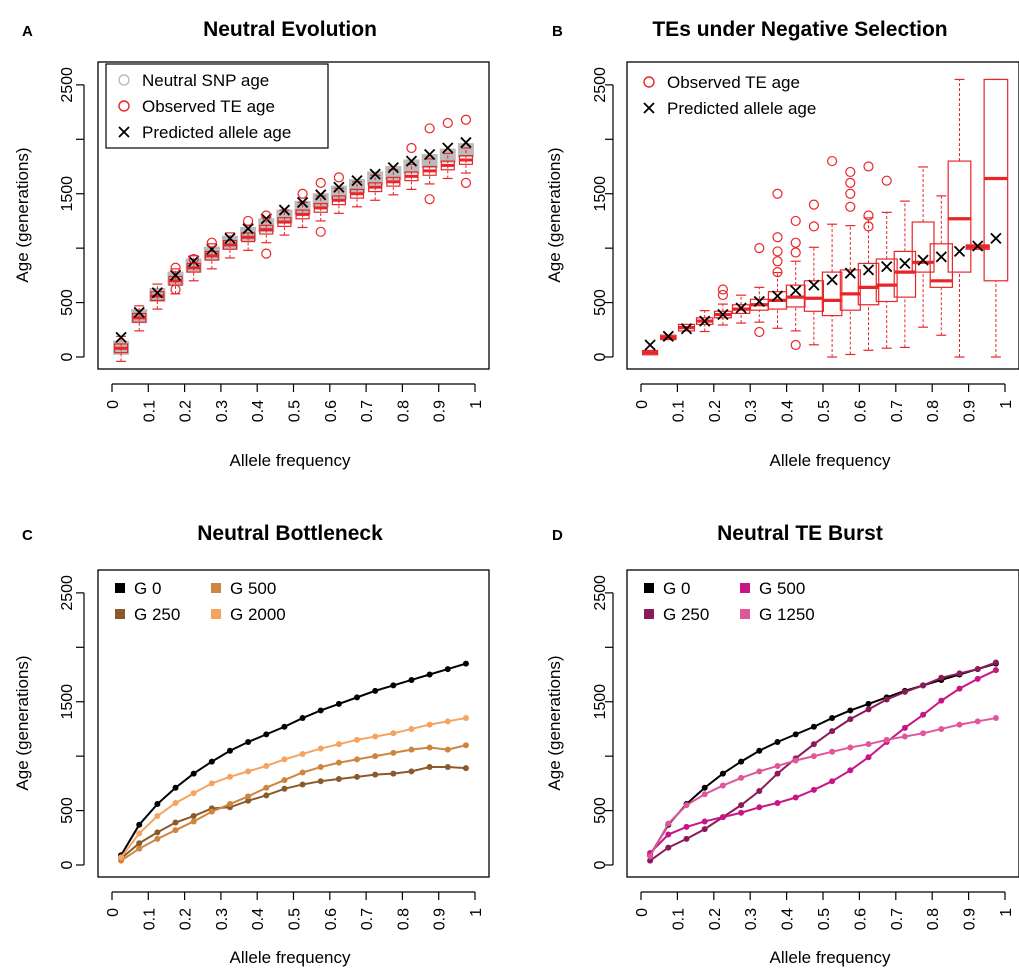 The image size is (1019, 973). Describe the element at coordinates (124, 106) in the screenshot. I see `legend-te-marker` at that location.